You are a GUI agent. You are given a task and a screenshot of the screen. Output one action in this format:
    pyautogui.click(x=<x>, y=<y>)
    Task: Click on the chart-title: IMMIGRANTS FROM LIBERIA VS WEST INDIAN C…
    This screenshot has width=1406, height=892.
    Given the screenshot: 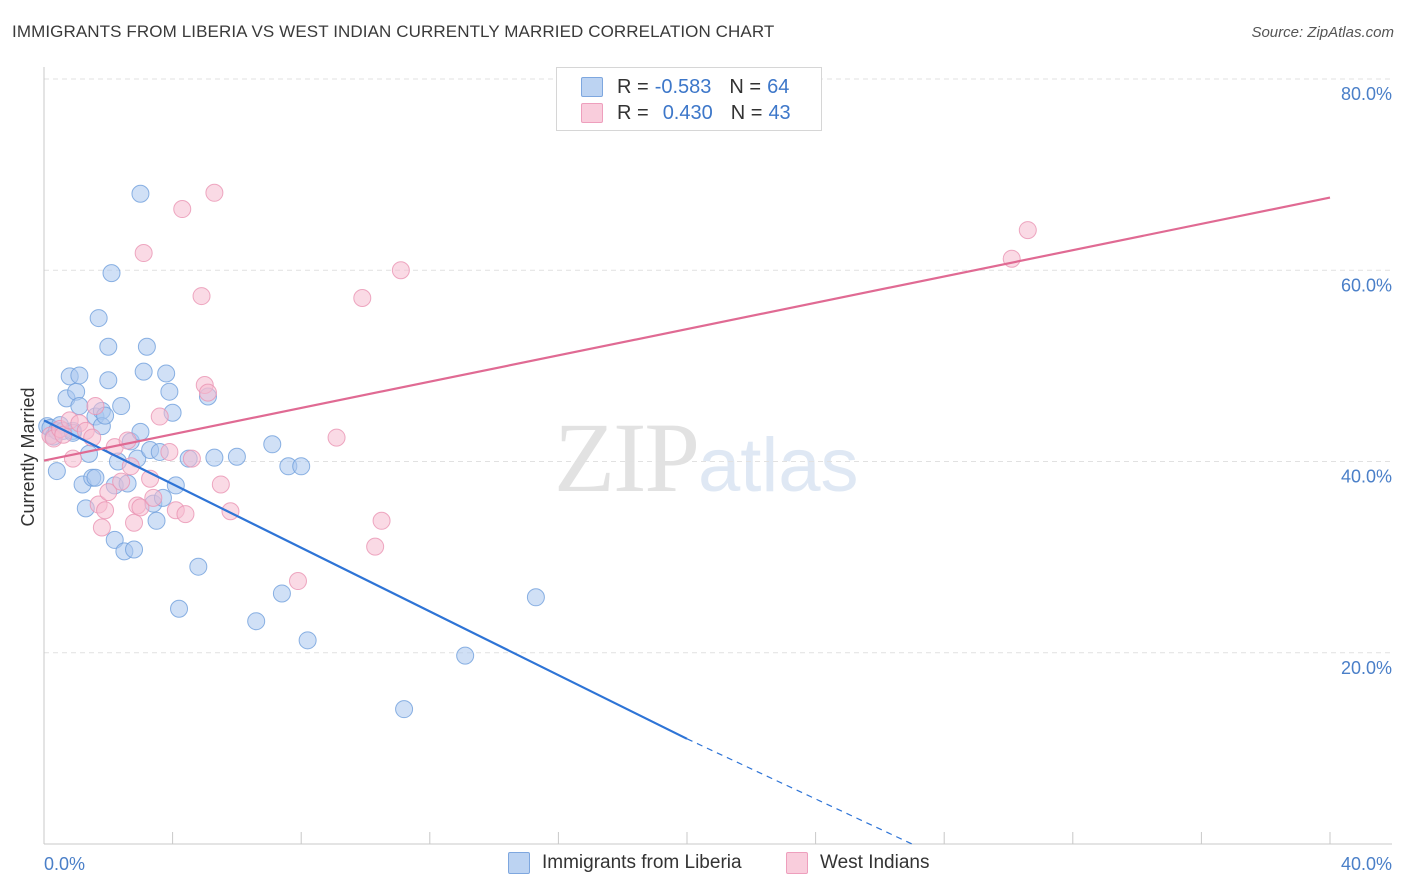 What is the action you would take?
    pyautogui.click(x=393, y=31)
    